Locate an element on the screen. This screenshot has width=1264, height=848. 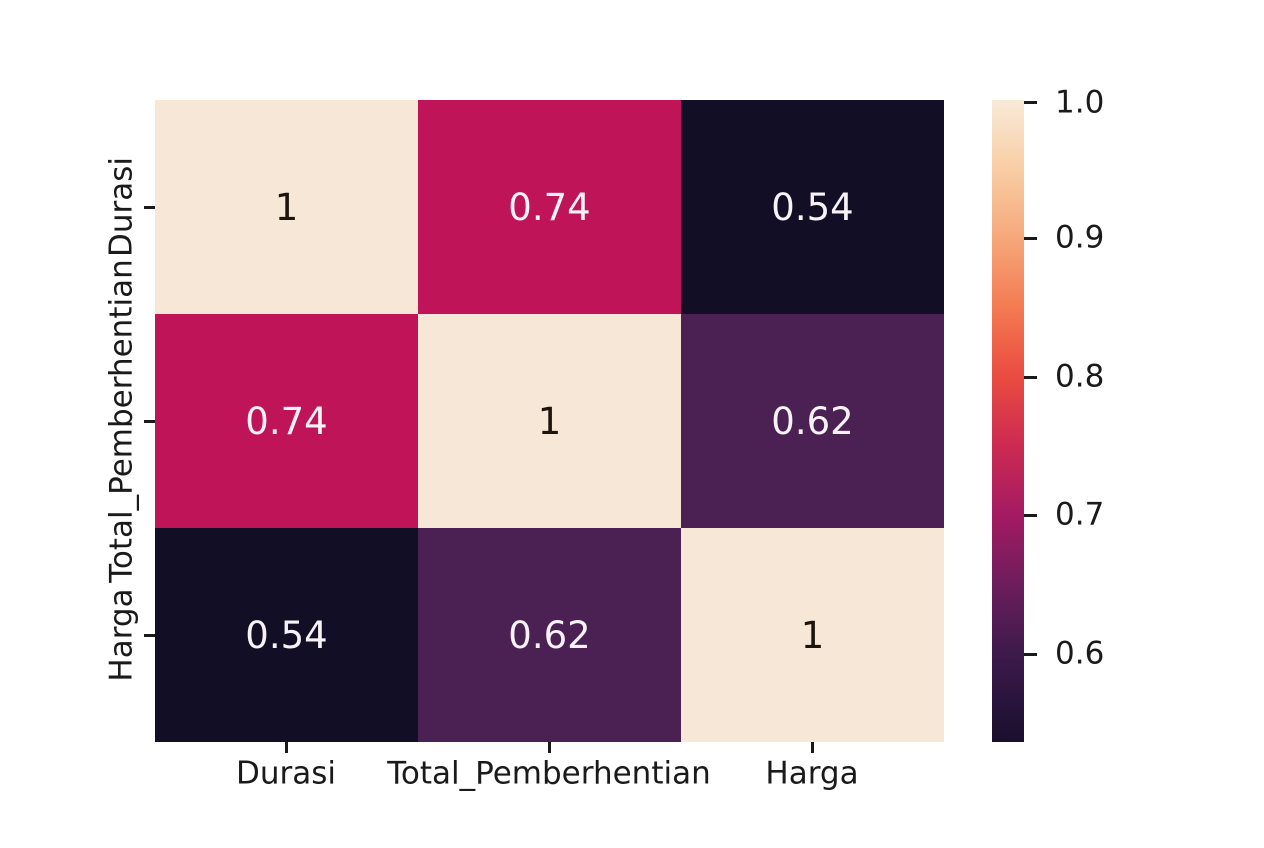
colorbar-tick-label: 0.9 is located at coordinates (1080, 237).